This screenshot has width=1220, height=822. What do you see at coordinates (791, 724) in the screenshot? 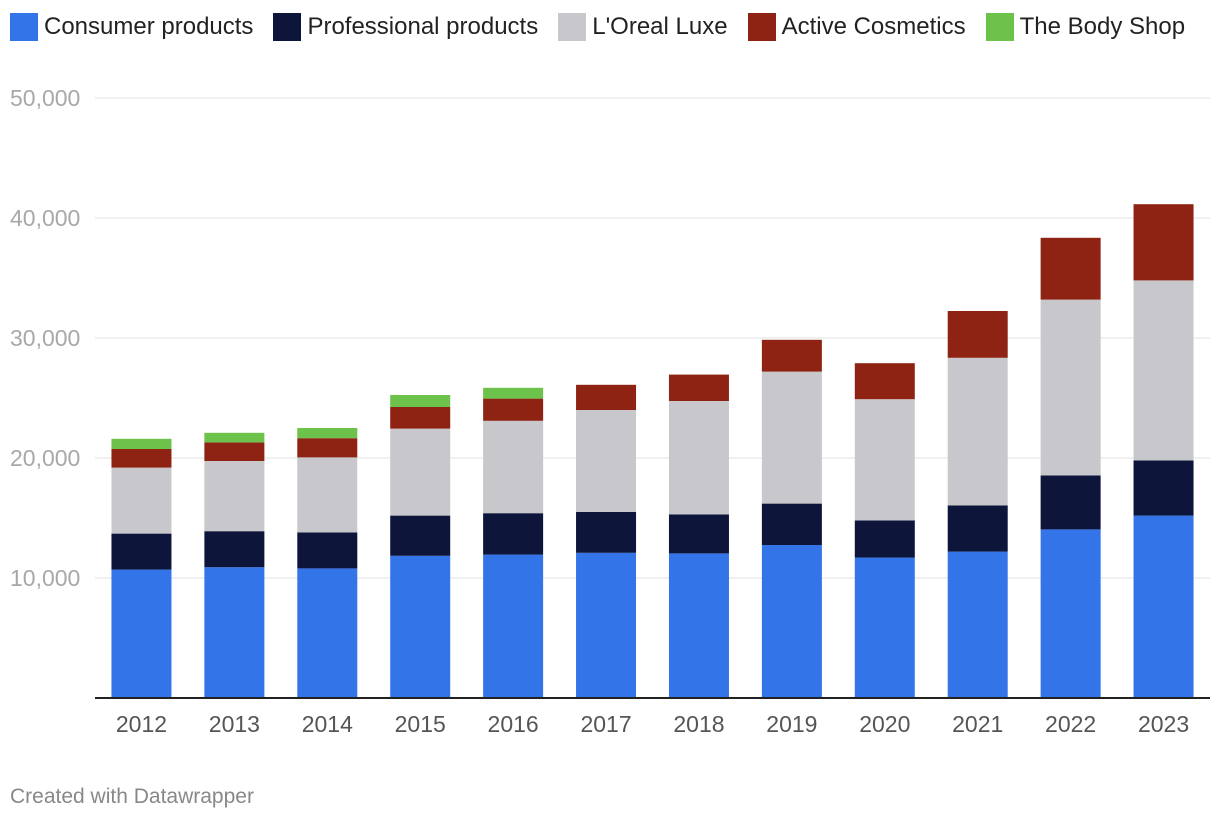
I see `x-tick-label: 2019` at bounding box center [791, 724].